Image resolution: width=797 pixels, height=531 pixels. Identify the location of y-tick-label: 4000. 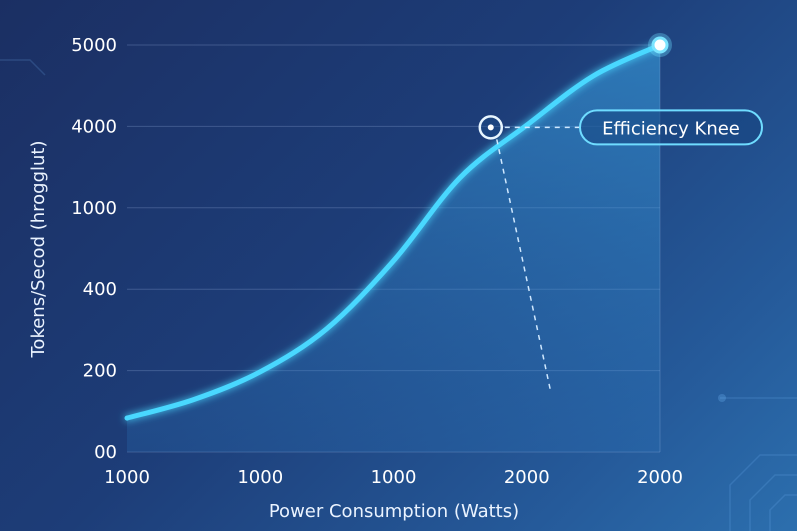
(94, 126).